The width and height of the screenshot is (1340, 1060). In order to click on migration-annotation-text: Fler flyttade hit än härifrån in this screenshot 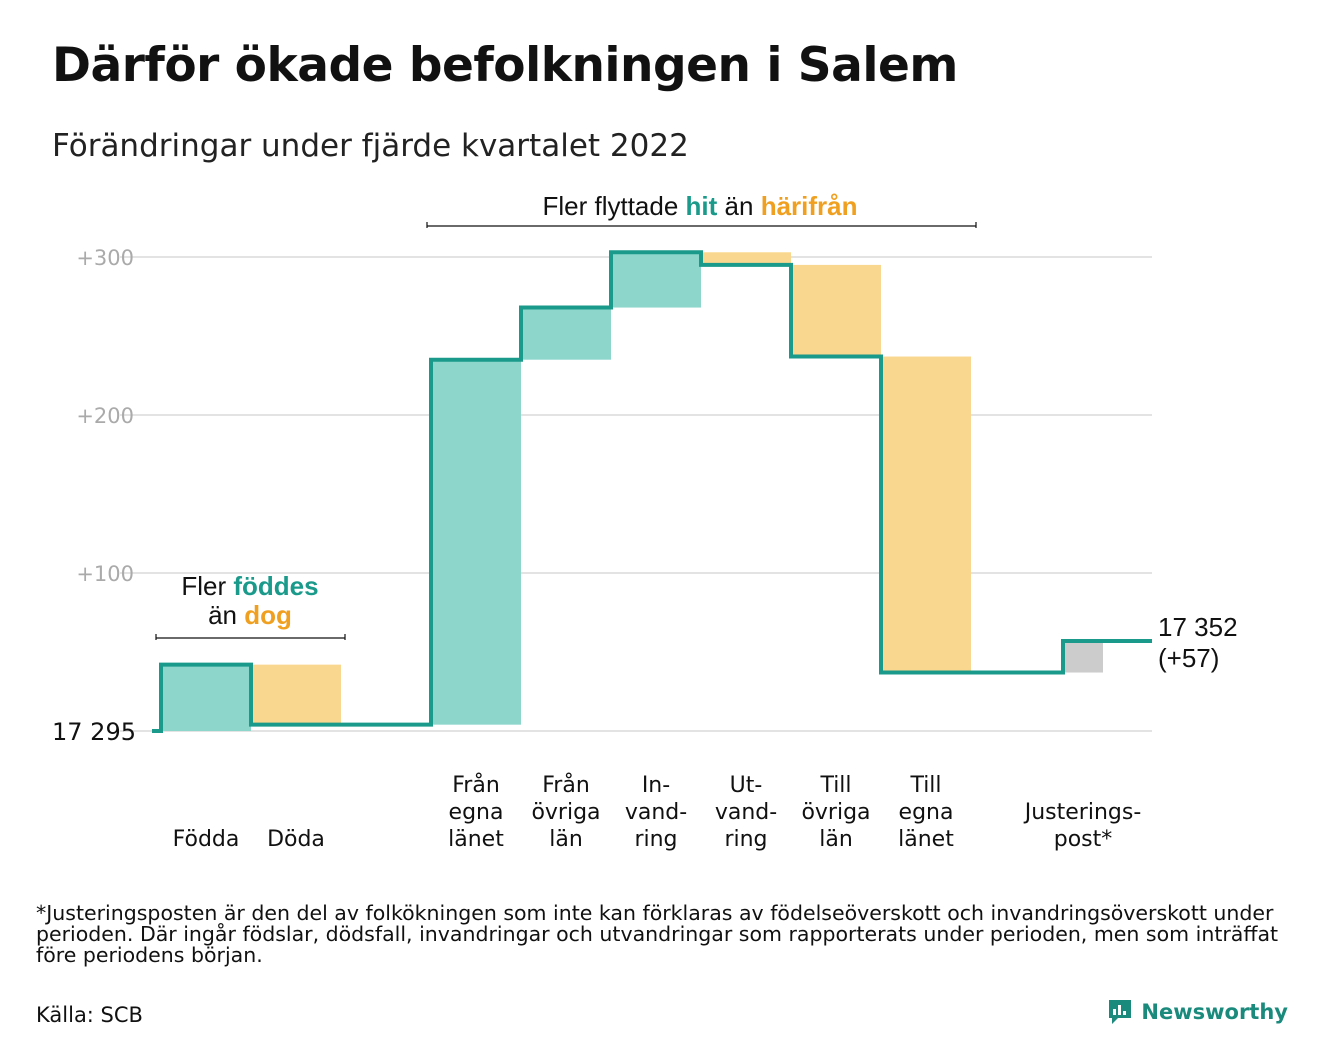, I will do `click(699, 206)`.